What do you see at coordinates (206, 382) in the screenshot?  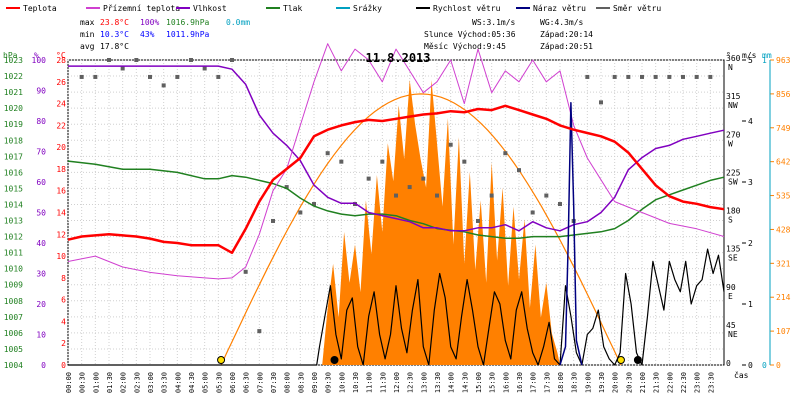 I see `axis-time-tick: 05:00` at bounding box center [206, 382].